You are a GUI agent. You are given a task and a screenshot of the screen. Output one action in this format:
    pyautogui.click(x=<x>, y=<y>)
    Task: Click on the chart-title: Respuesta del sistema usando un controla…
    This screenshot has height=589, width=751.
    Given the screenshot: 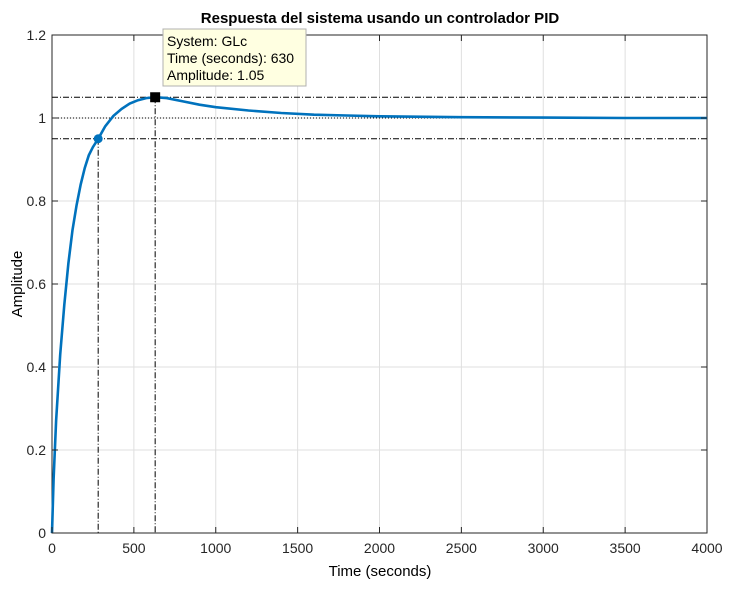 What is the action you would take?
    pyautogui.click(x=380, y=18)
    